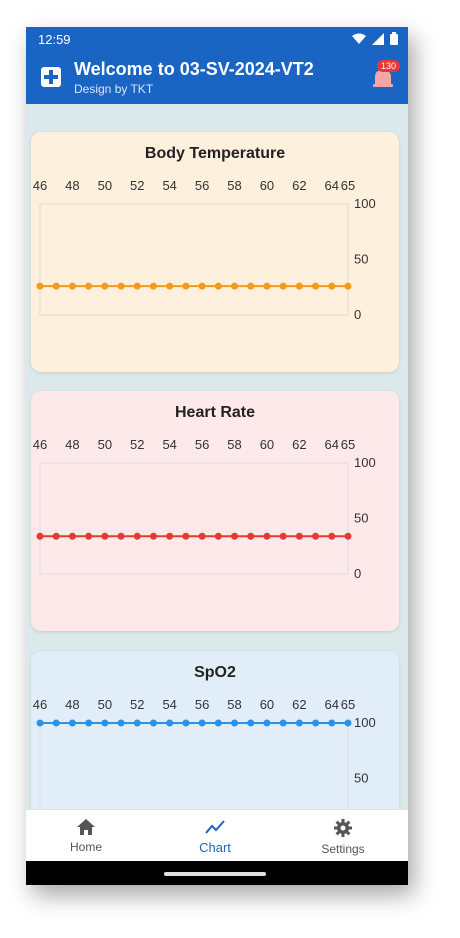 This screenshot has width=460, height=938. What do you see at coordinates (86, 836) in the screenshot?
I see `nav-home: Home` at bounding box center [86, 836].